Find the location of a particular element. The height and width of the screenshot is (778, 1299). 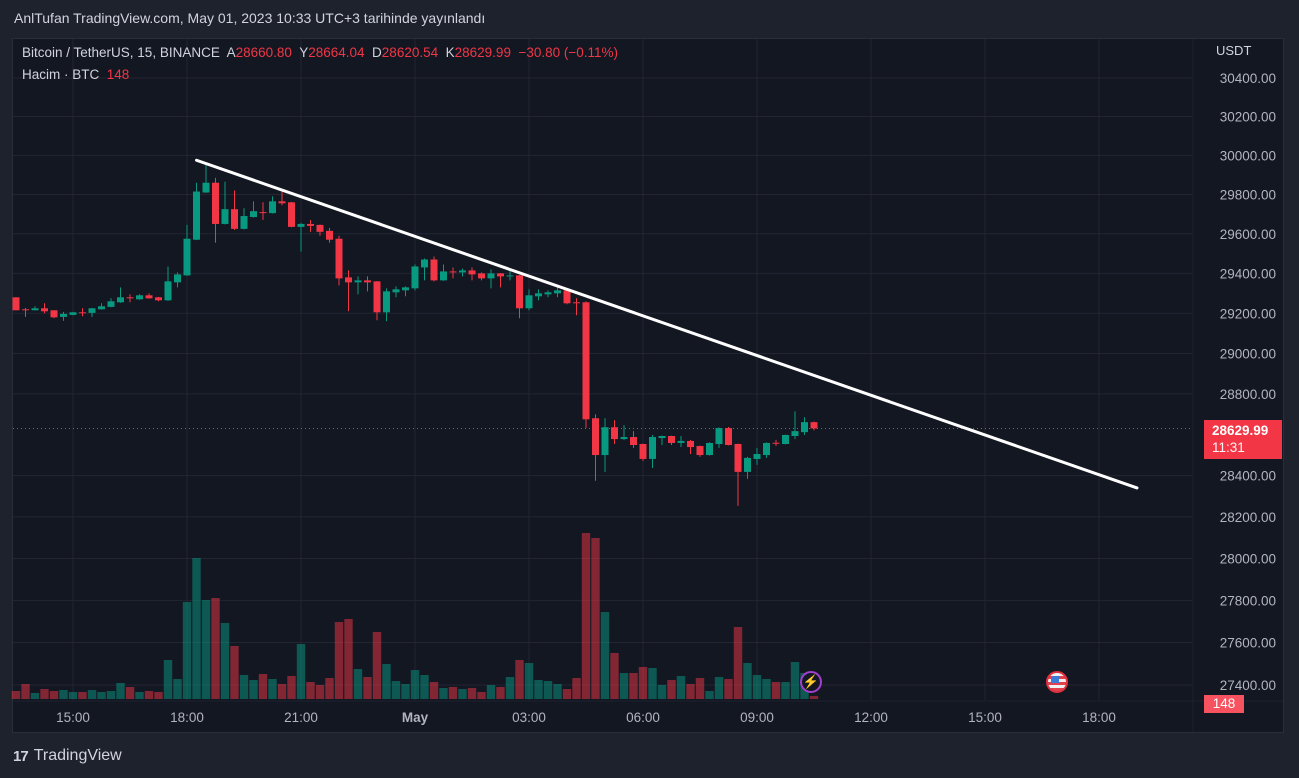

time-tick-label: 15:00 is located at coordinates (985, 717).